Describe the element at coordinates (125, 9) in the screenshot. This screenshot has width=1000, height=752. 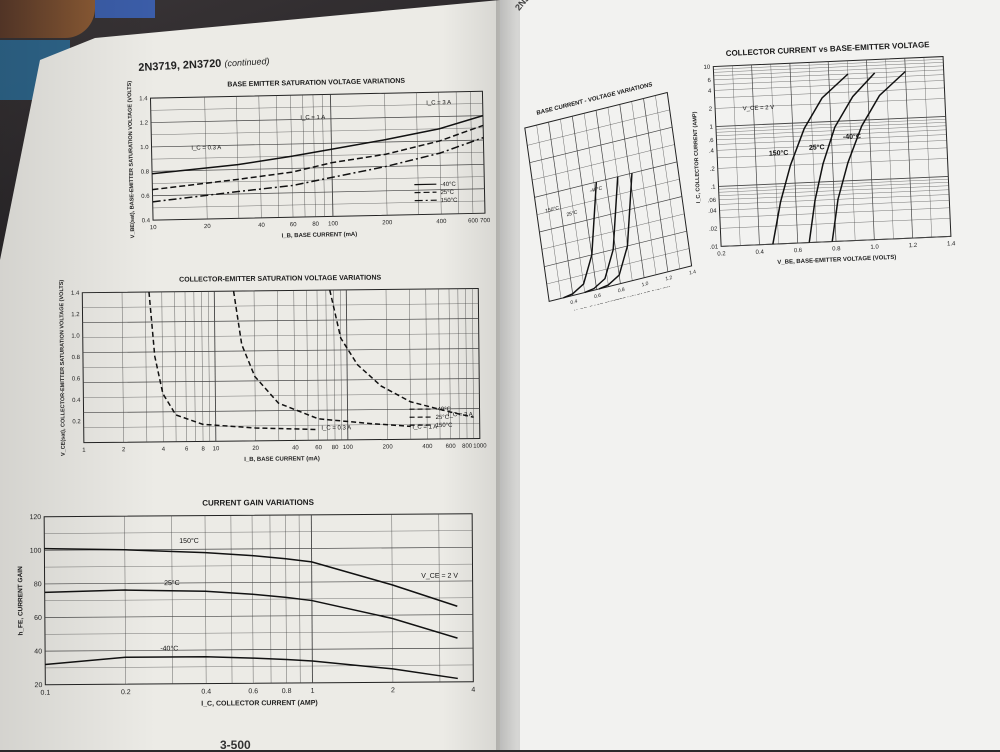
I see `desk-object-dark` at that location.